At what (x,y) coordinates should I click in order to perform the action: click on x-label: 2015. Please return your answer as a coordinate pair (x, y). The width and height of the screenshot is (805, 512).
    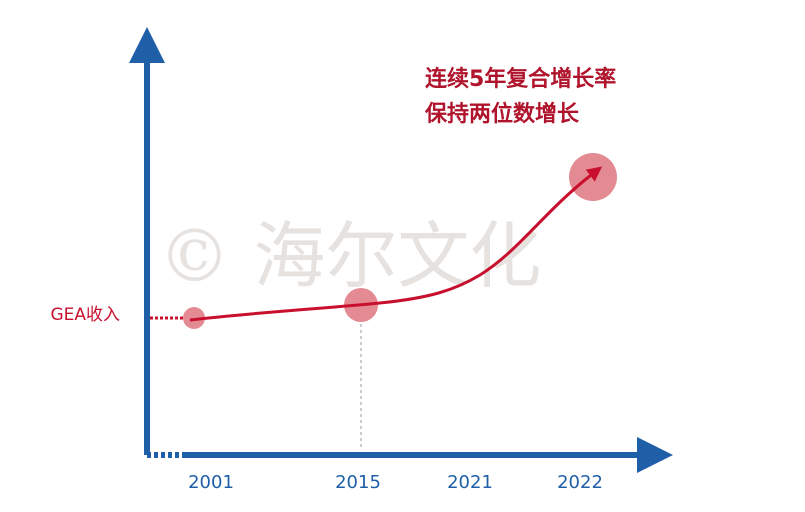
    Looking at the image, I should click on (358, 482).